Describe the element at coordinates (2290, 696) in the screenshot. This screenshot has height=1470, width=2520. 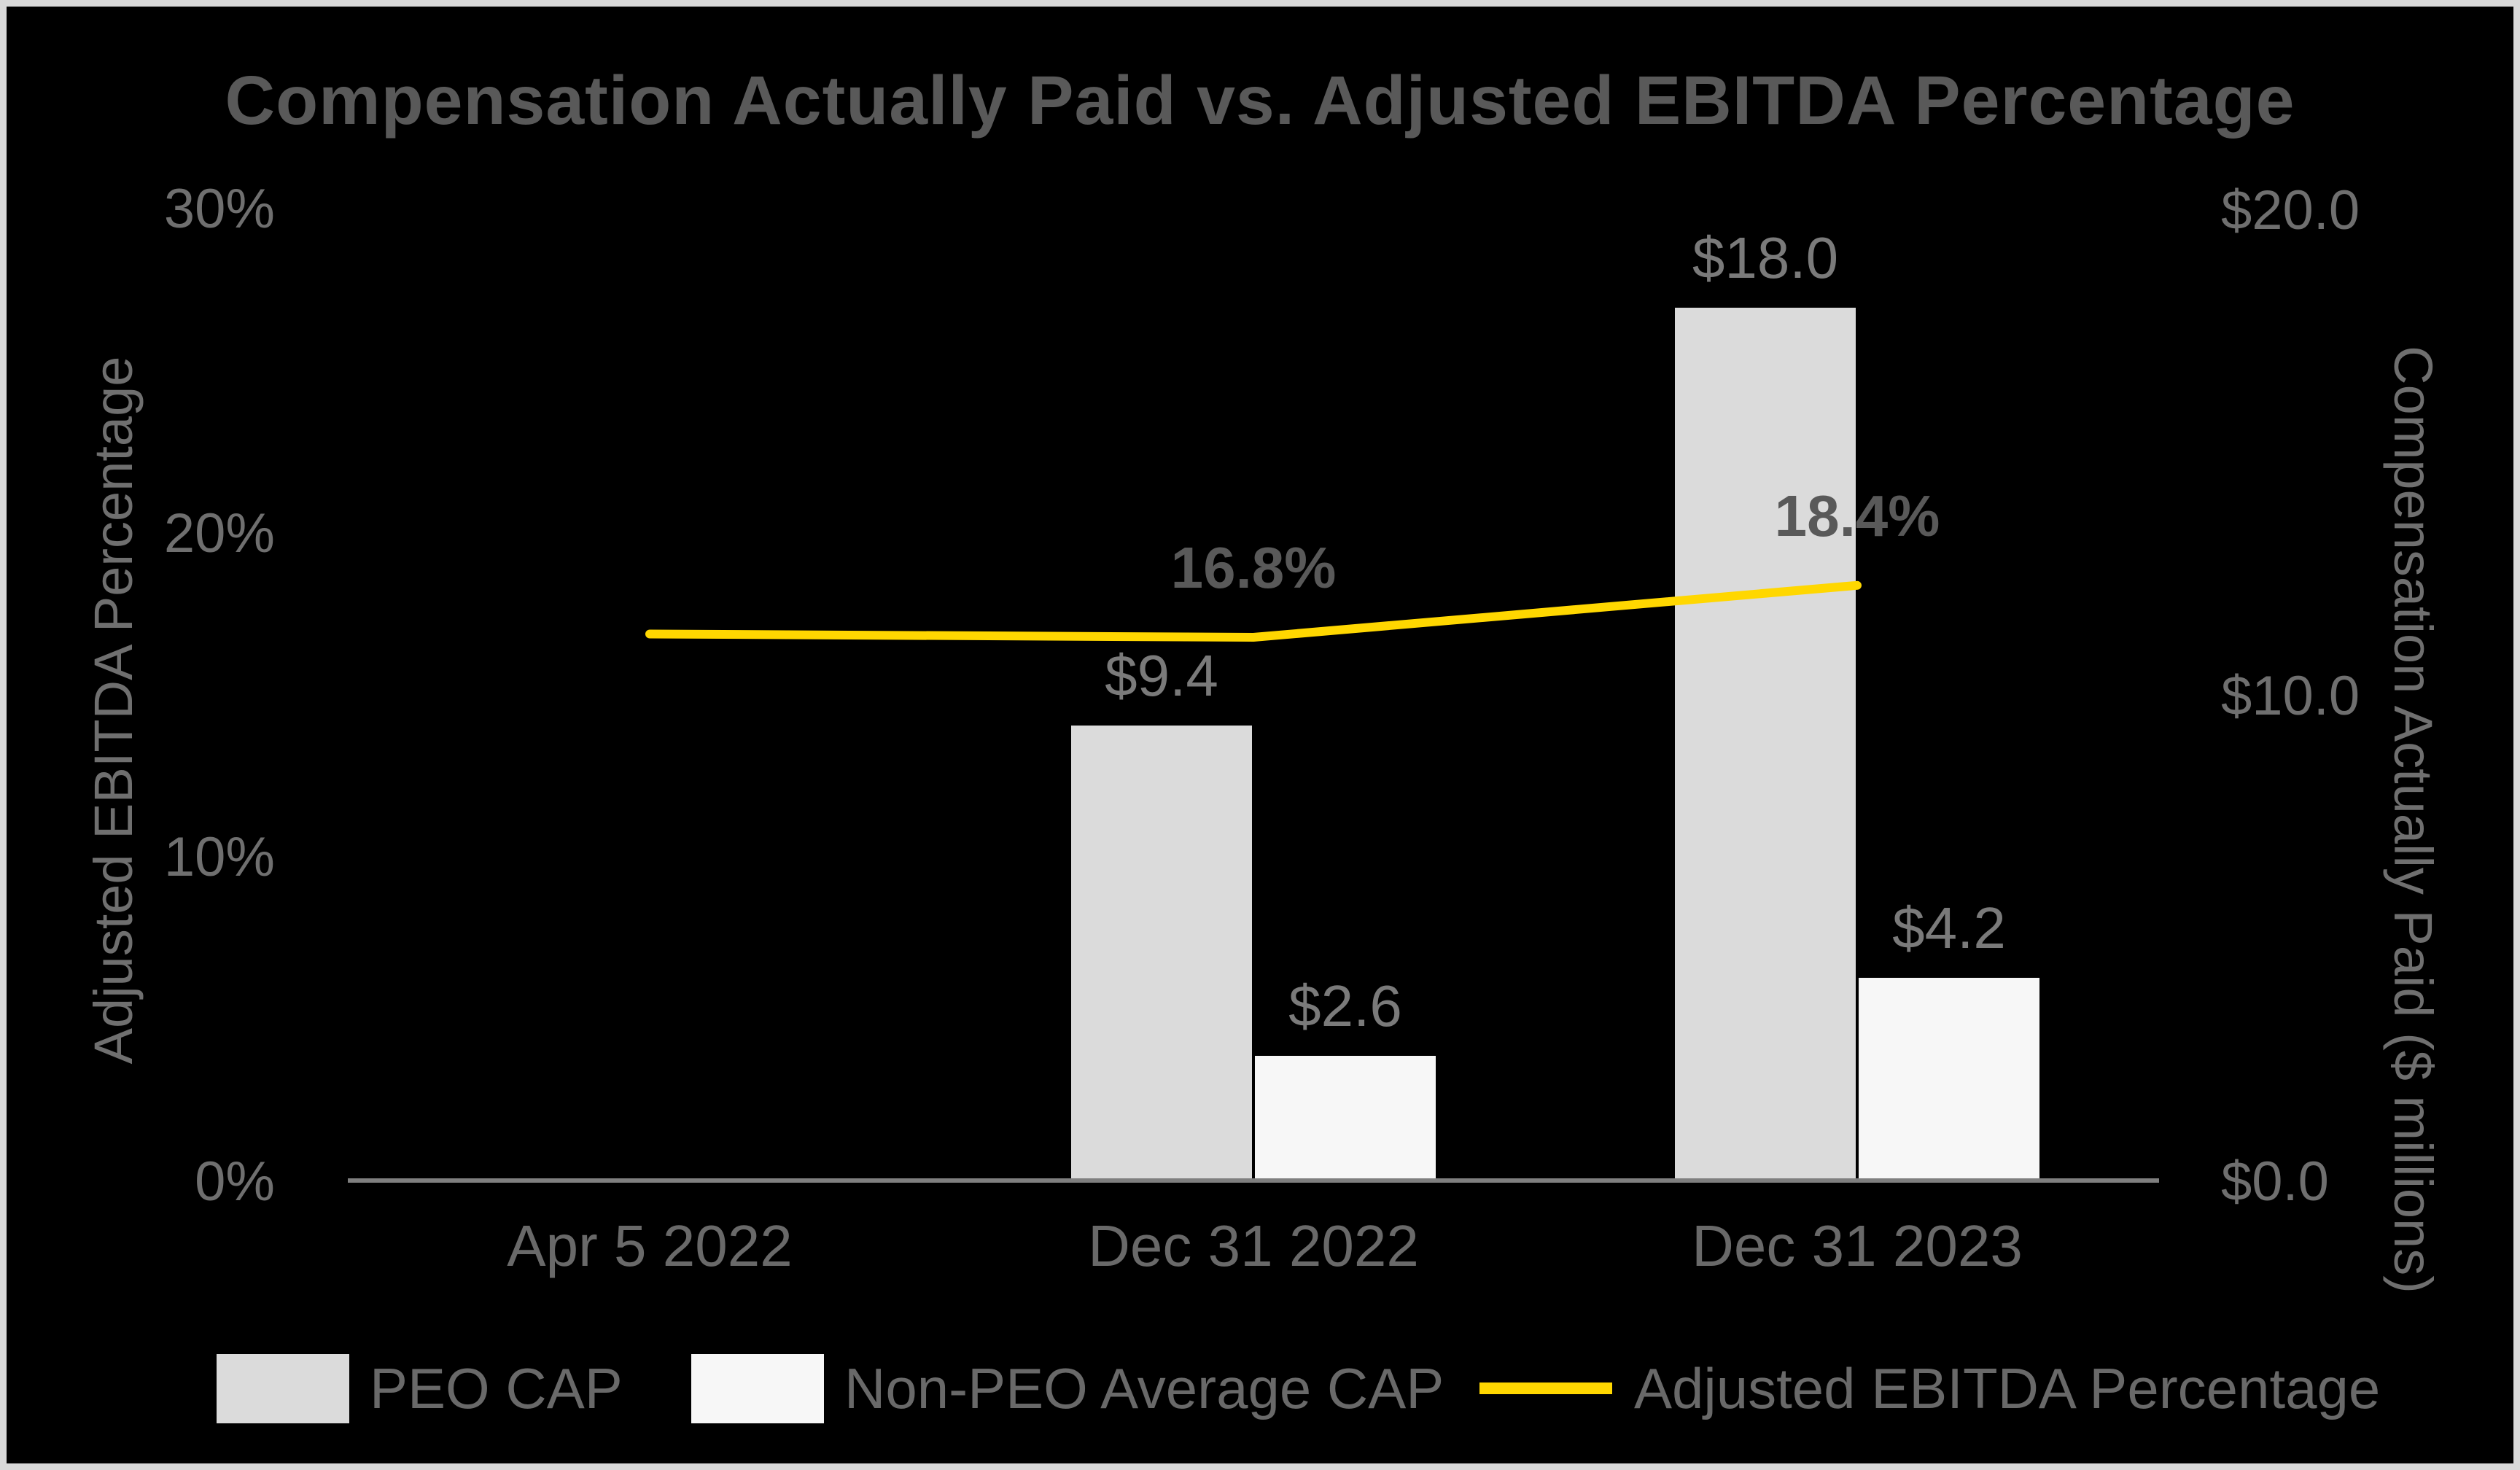
I see `right-axis-tick-10-0: $10.0` at that location.